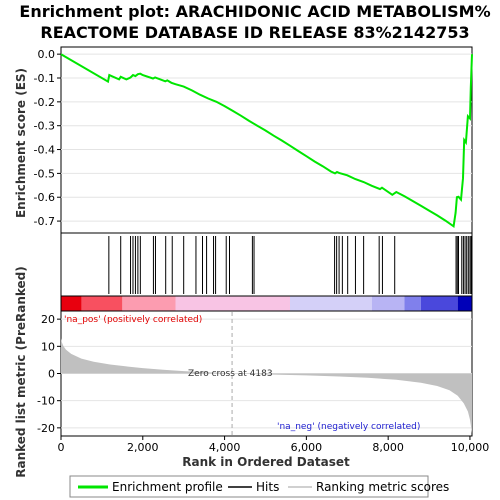  What do you see at coordinates (48, 319) in the screenshot?
I see `rank-y-tick-label: 20` at bounding box center [48, 319].